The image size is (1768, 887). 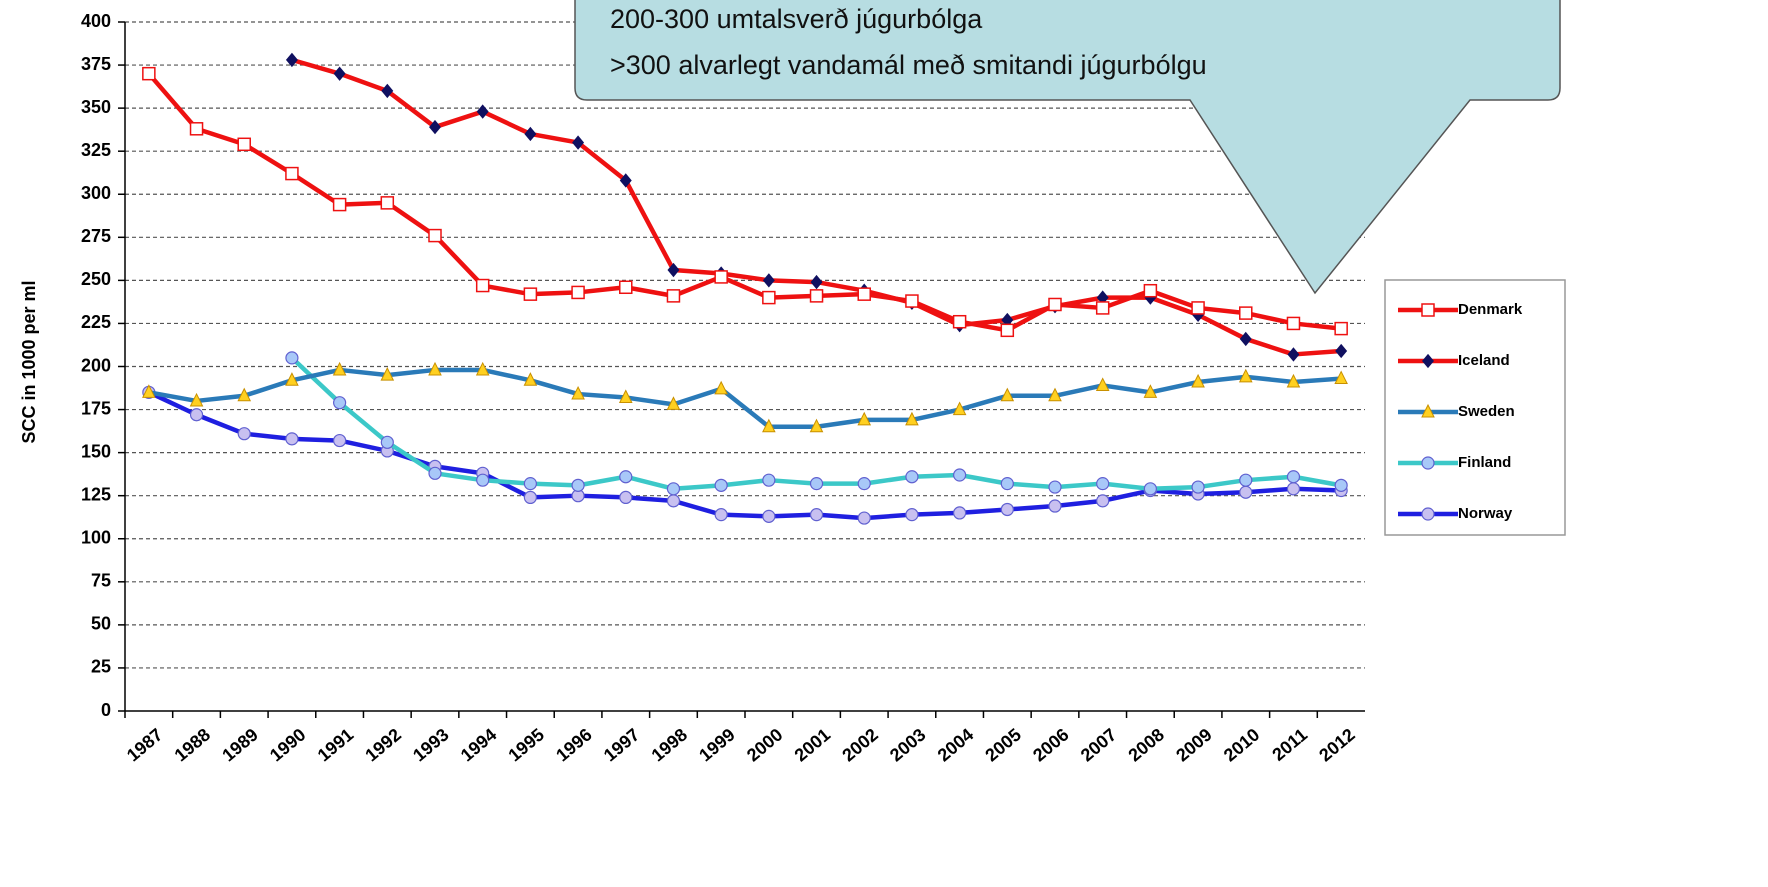 I want to click on y-tick-label: 200, so click(x=96, y=365).